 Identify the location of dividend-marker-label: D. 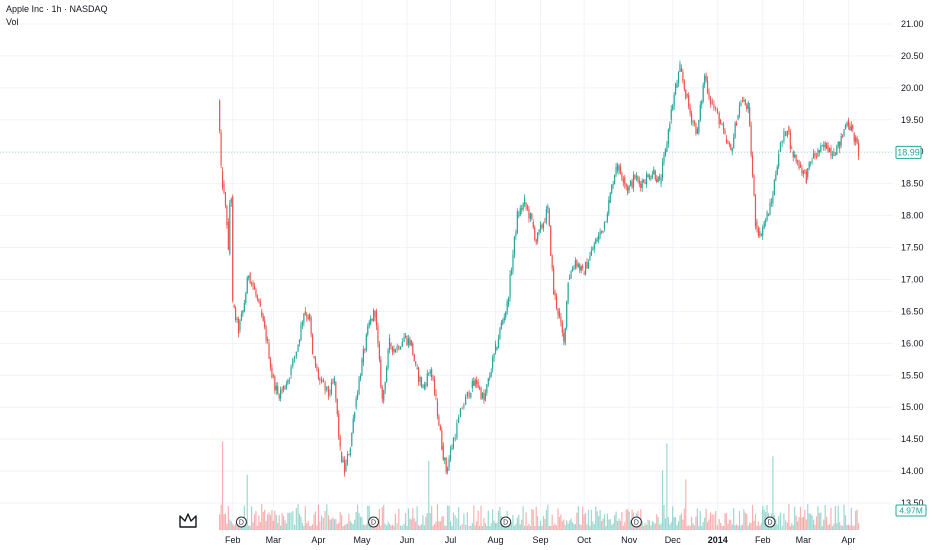
(636, 523).